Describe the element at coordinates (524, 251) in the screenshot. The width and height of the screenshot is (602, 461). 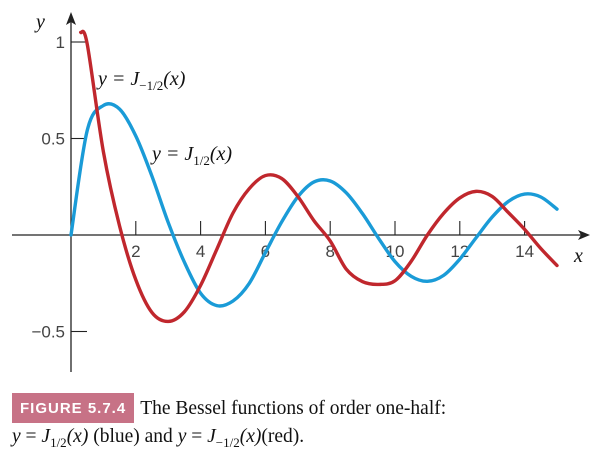
I see `x-tick-label: 14` at that location.